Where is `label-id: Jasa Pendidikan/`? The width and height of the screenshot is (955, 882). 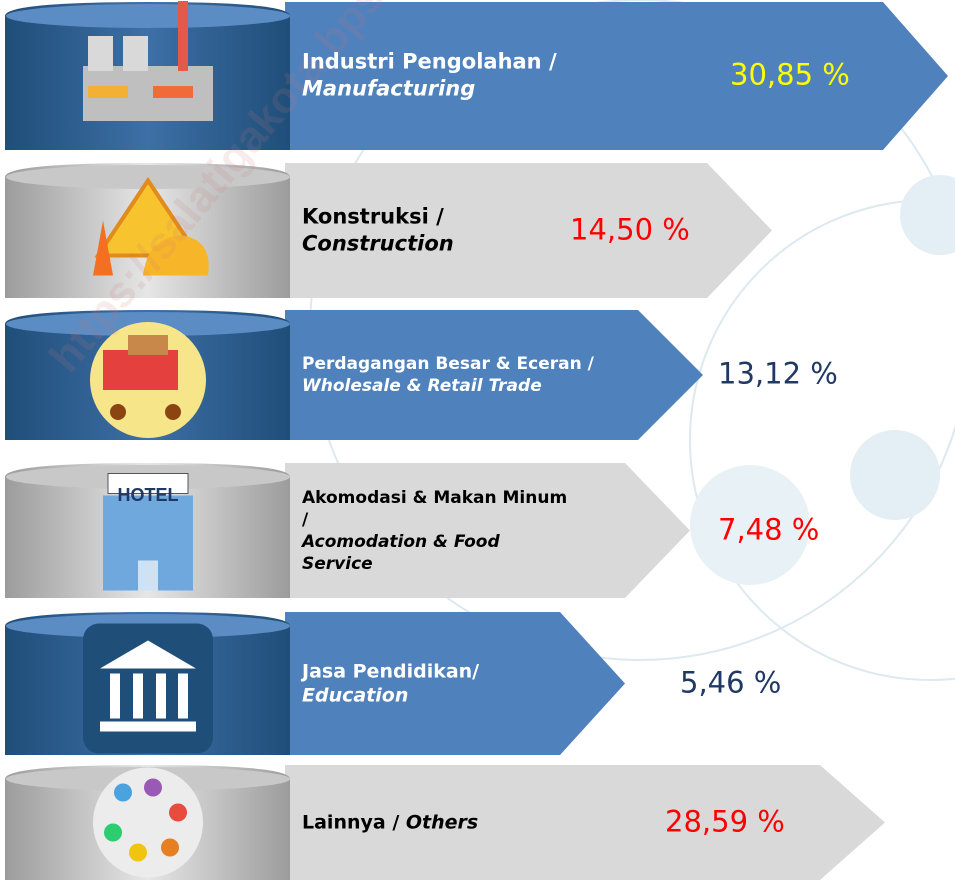
label-id: Jasa Pendidikan/ is located at coordinates (391, 670).